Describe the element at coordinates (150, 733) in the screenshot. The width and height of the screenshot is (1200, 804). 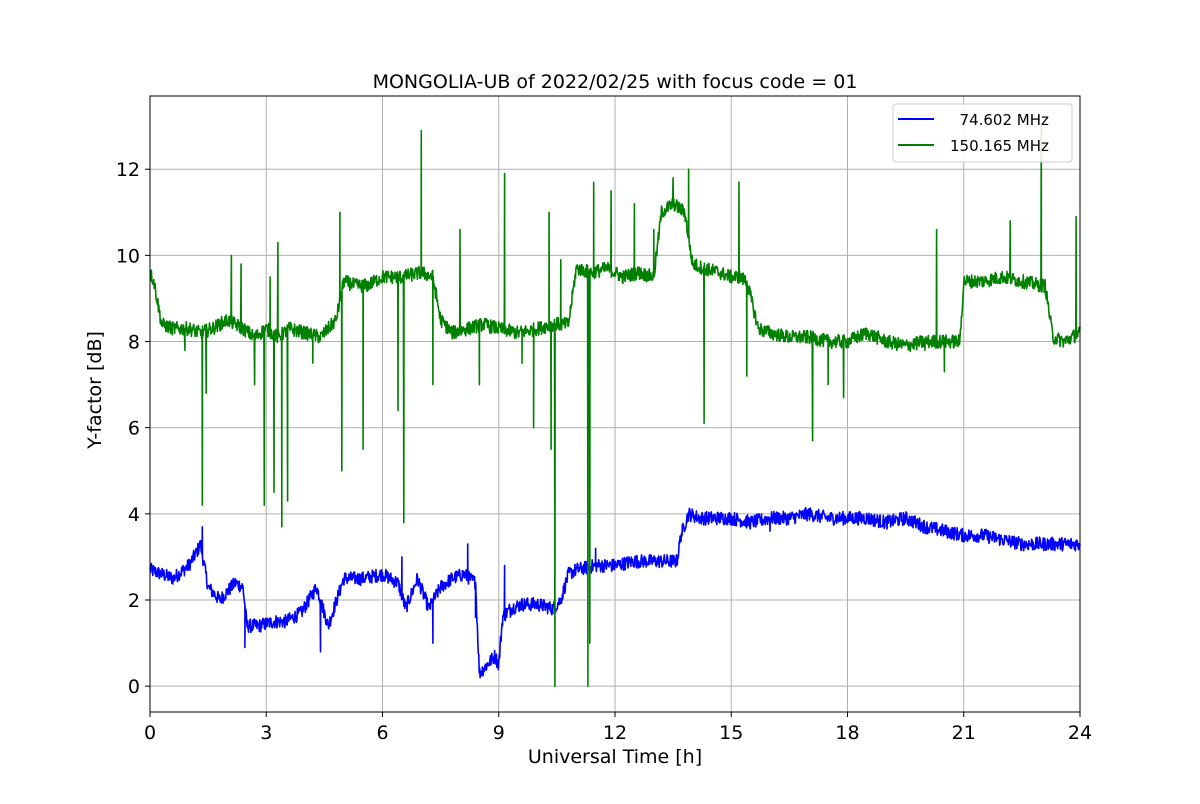
I see `x-tick-label: 0` at that location.